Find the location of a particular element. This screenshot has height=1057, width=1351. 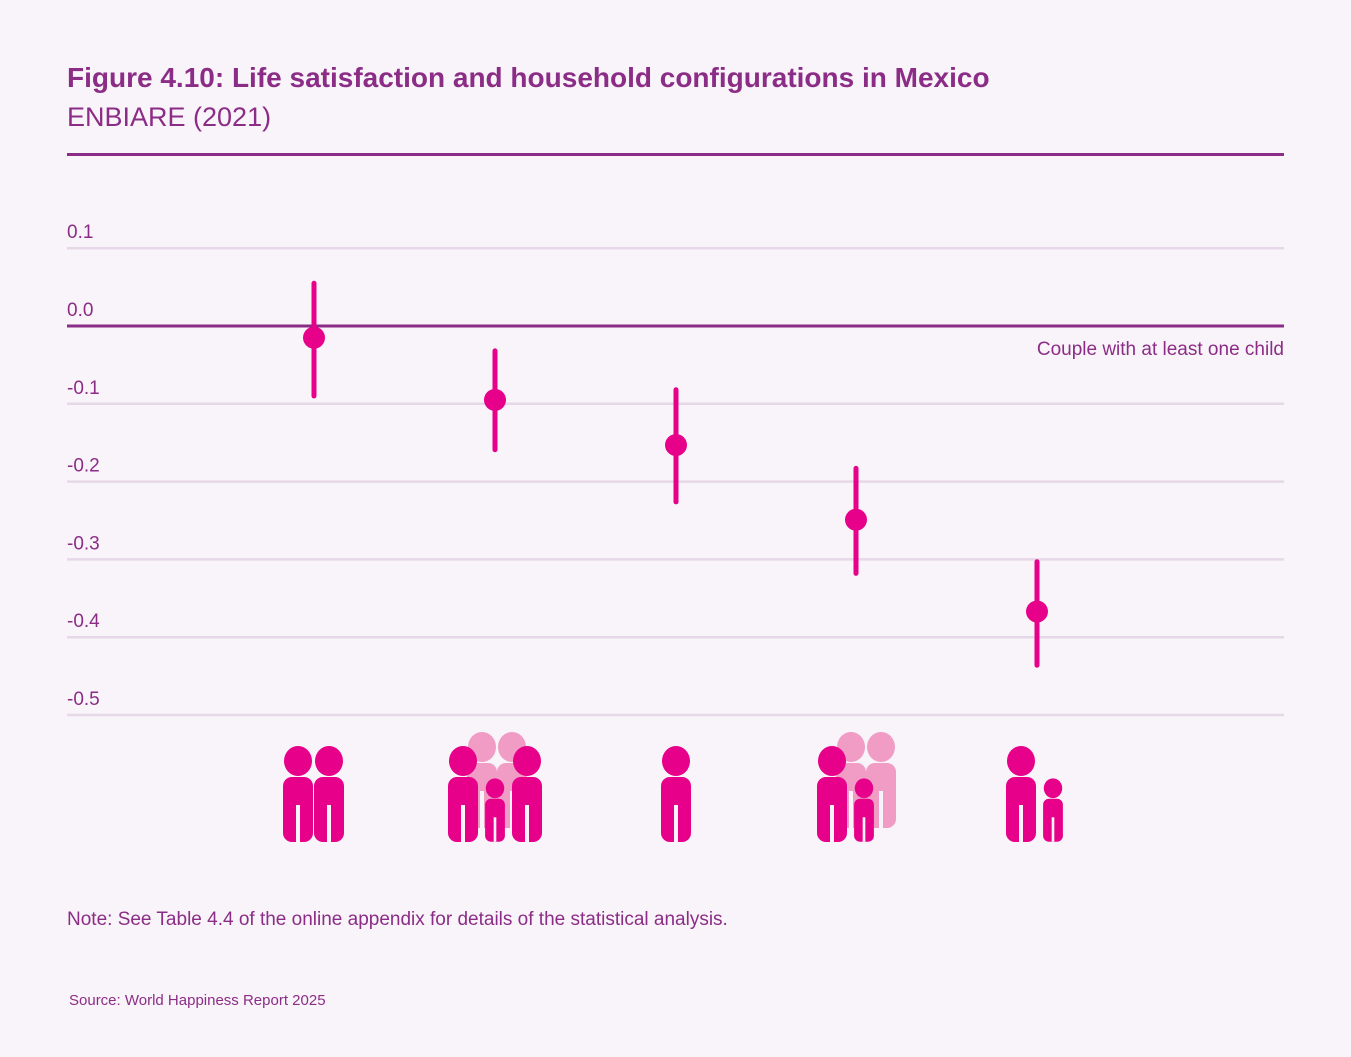

couple-with-child-and-others-icon is located at coordinates (495, 787).